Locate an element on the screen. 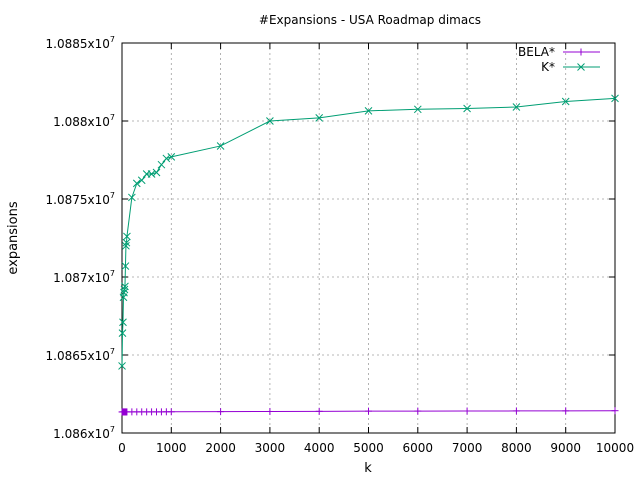 The width and height of the screenshot is (640, 480). y-tick-label: 1.0865x10⁷ is located at coordinates (80, 355).